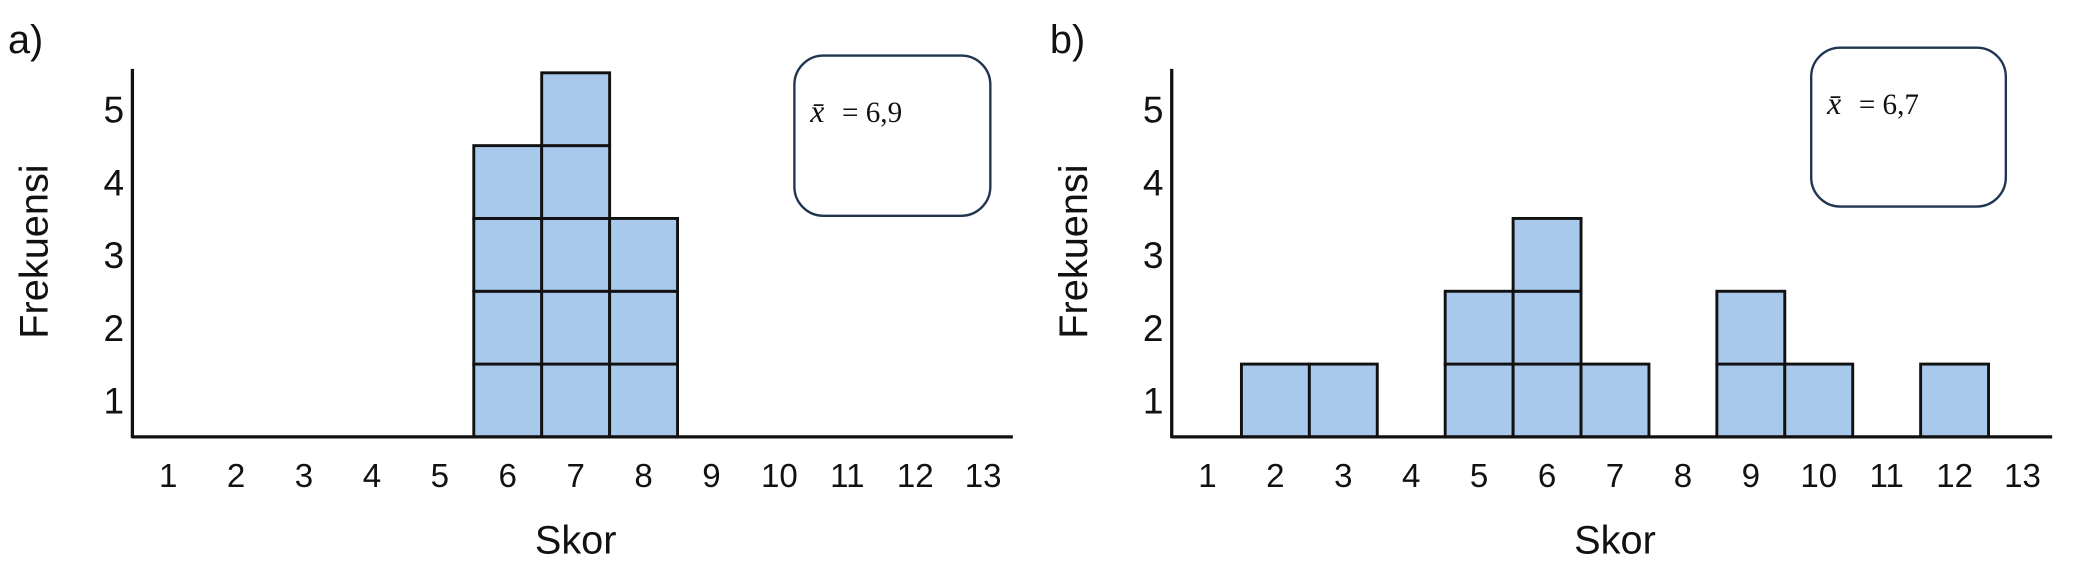 The height and width of the screenshot is (582, 2076). What do you see at coordinates (872, 113) in the screenshot?
I see `mean-value: = 6,9` at bounding box center [872, 113].